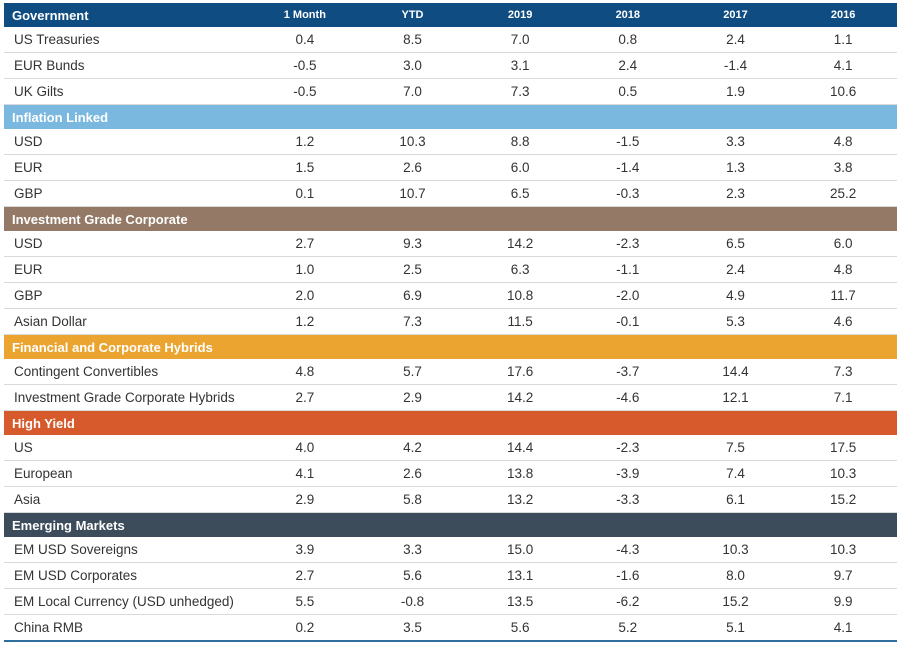 This screenshot has width=900, height=654. Describe the element at coordinates (412, 628) in the screenshot. I see `return-value-cell: 3.5` at that location.